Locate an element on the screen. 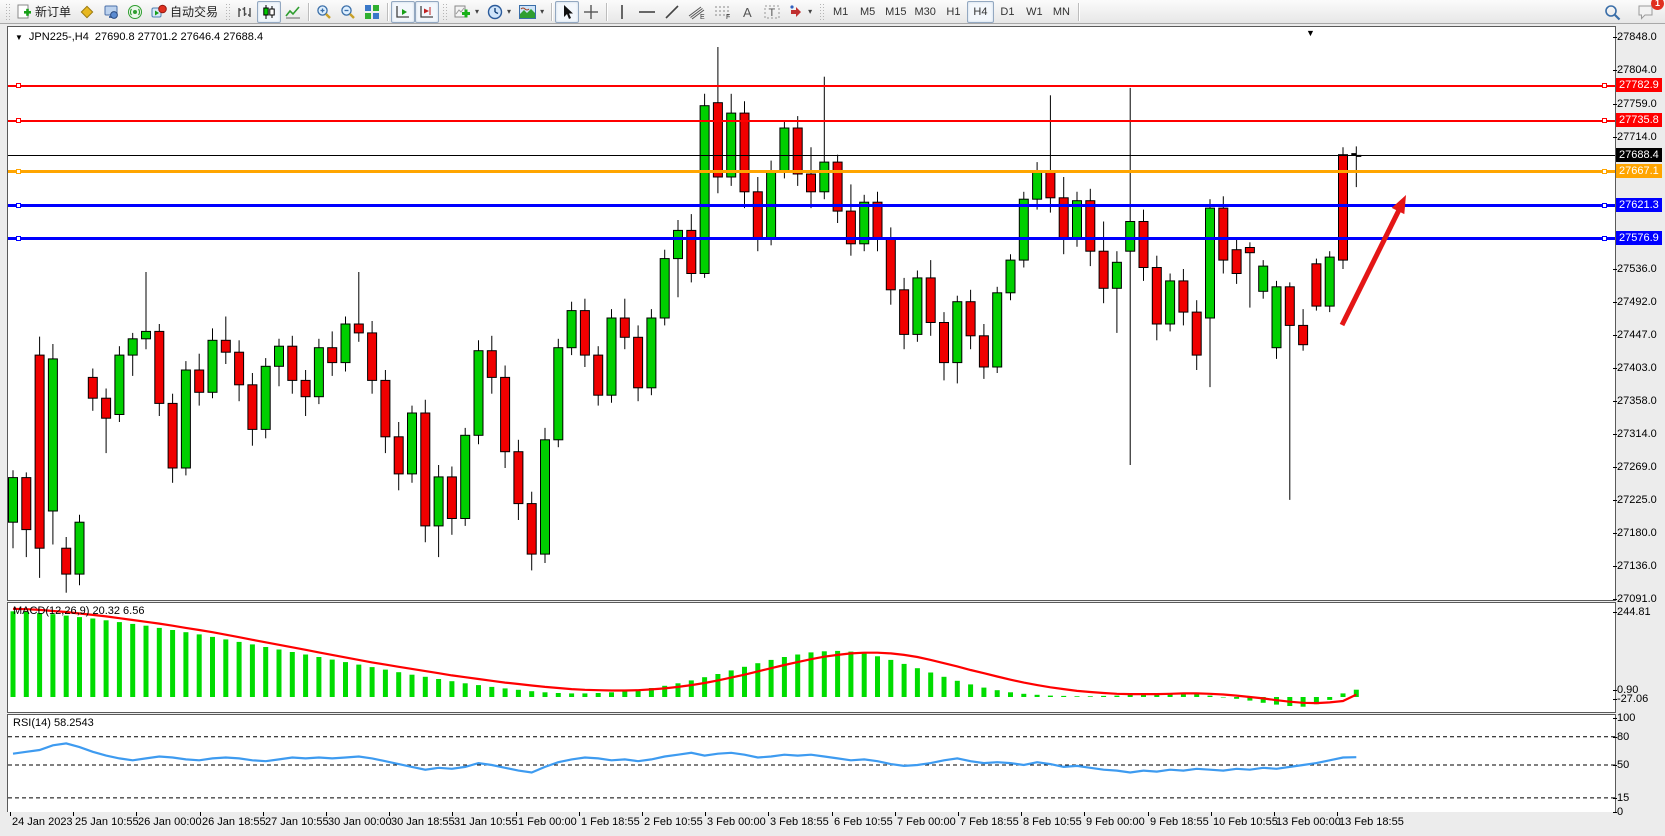 The width and height of the screenshot is (1665, 836). chat-unread-badge: 1 is located at coordinates (1657, 5).